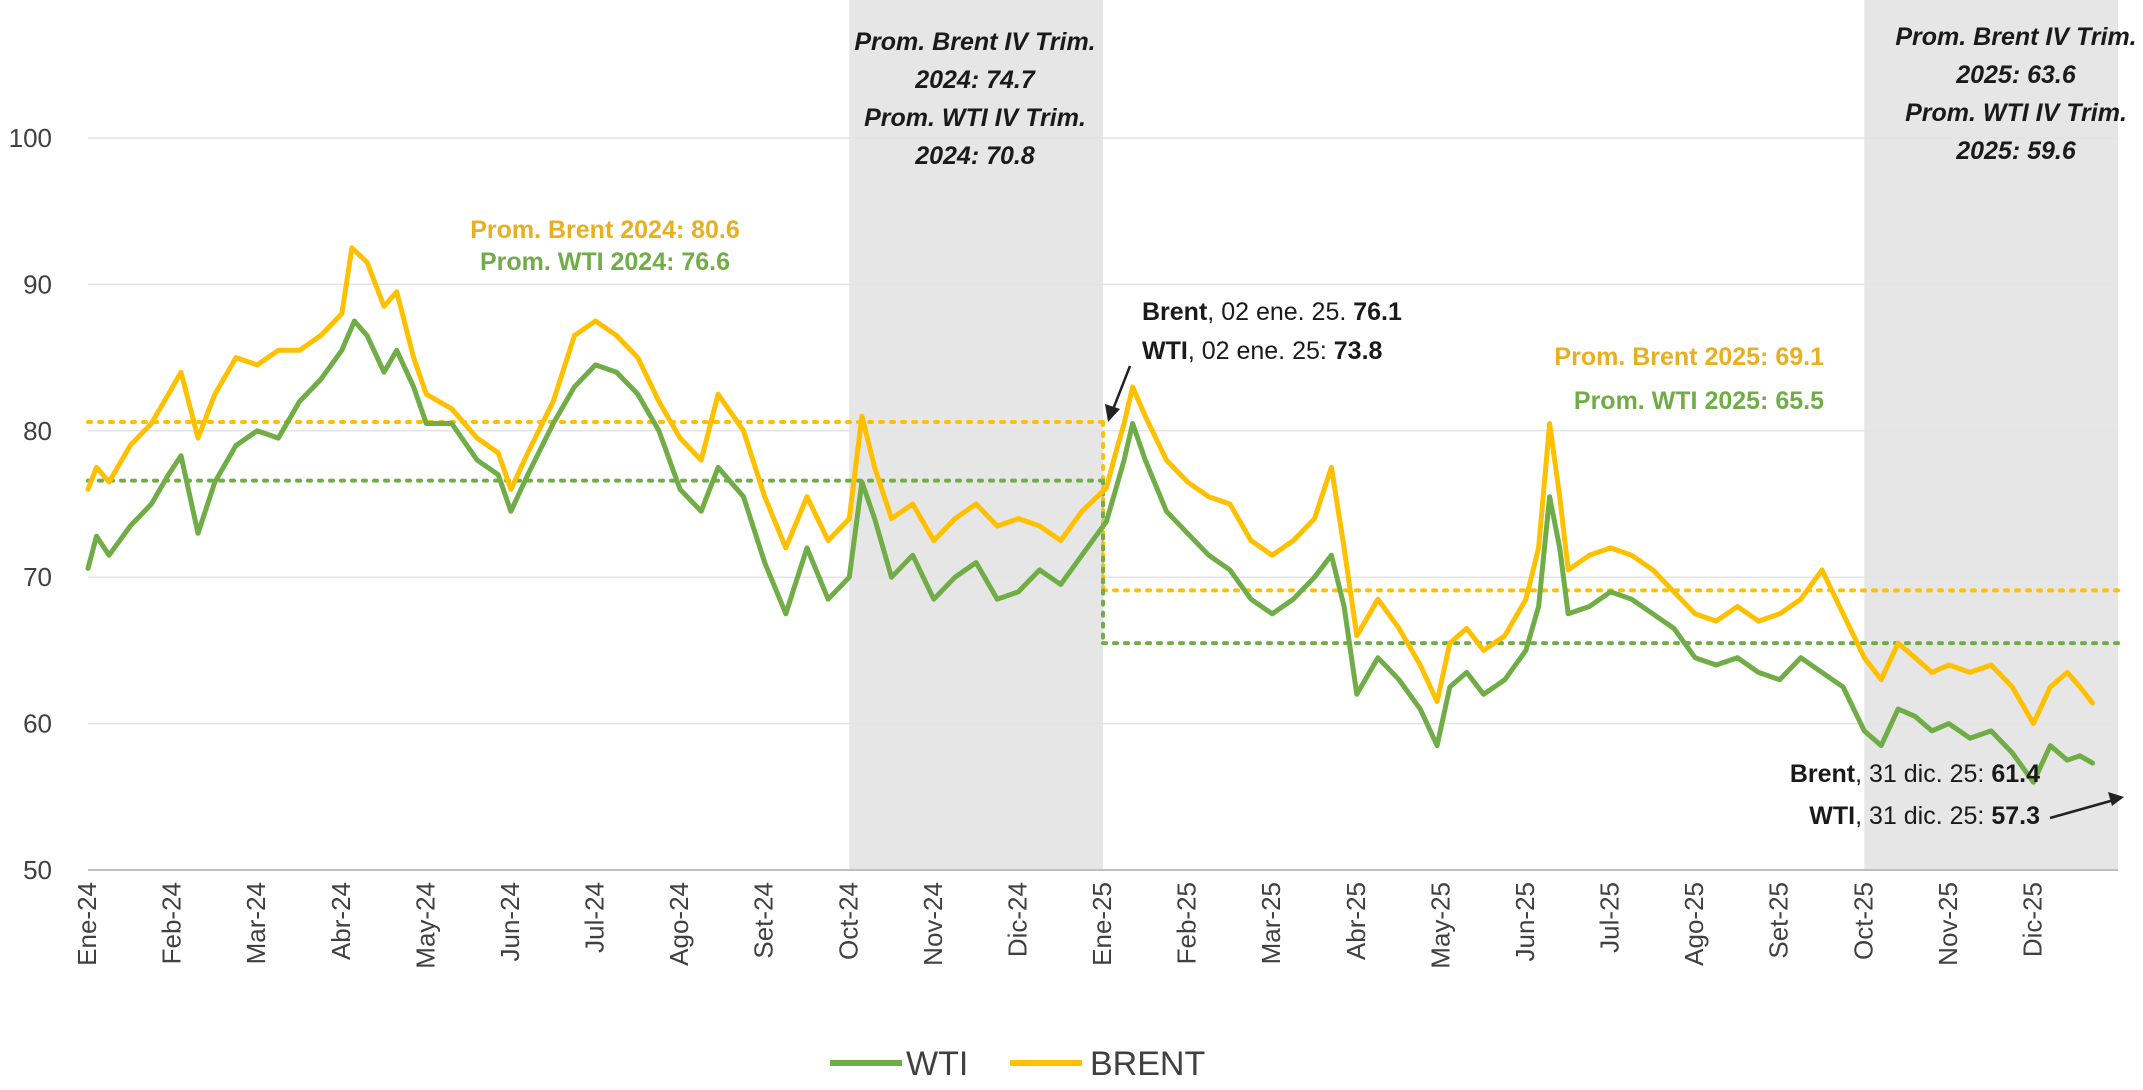 This screenshot has height=1090, width=2143. I want to click on jan-2025-brent-name: Brent, so click(1175, 312).